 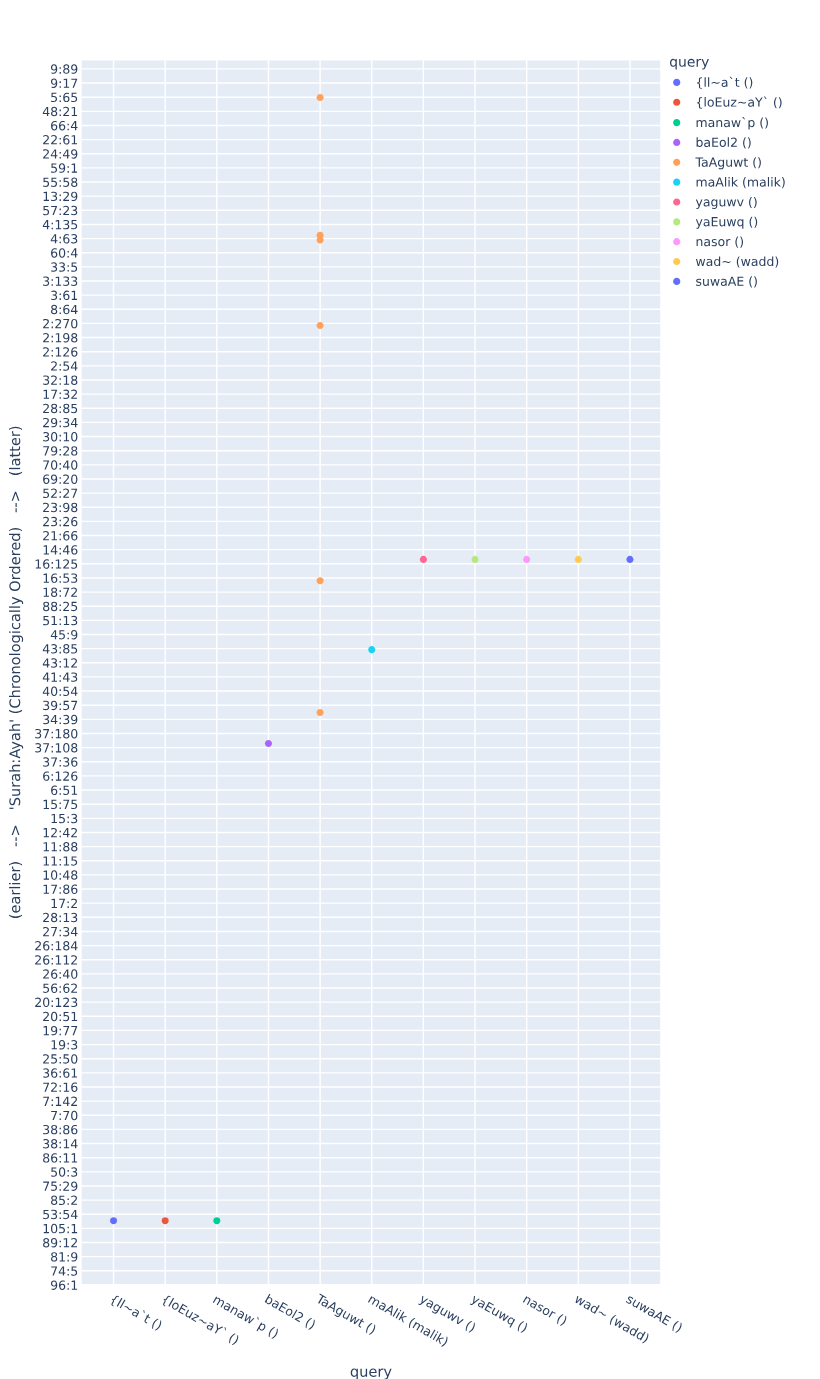 I want to click on legend-label: suwaAE (), so click(x=726, y=282).